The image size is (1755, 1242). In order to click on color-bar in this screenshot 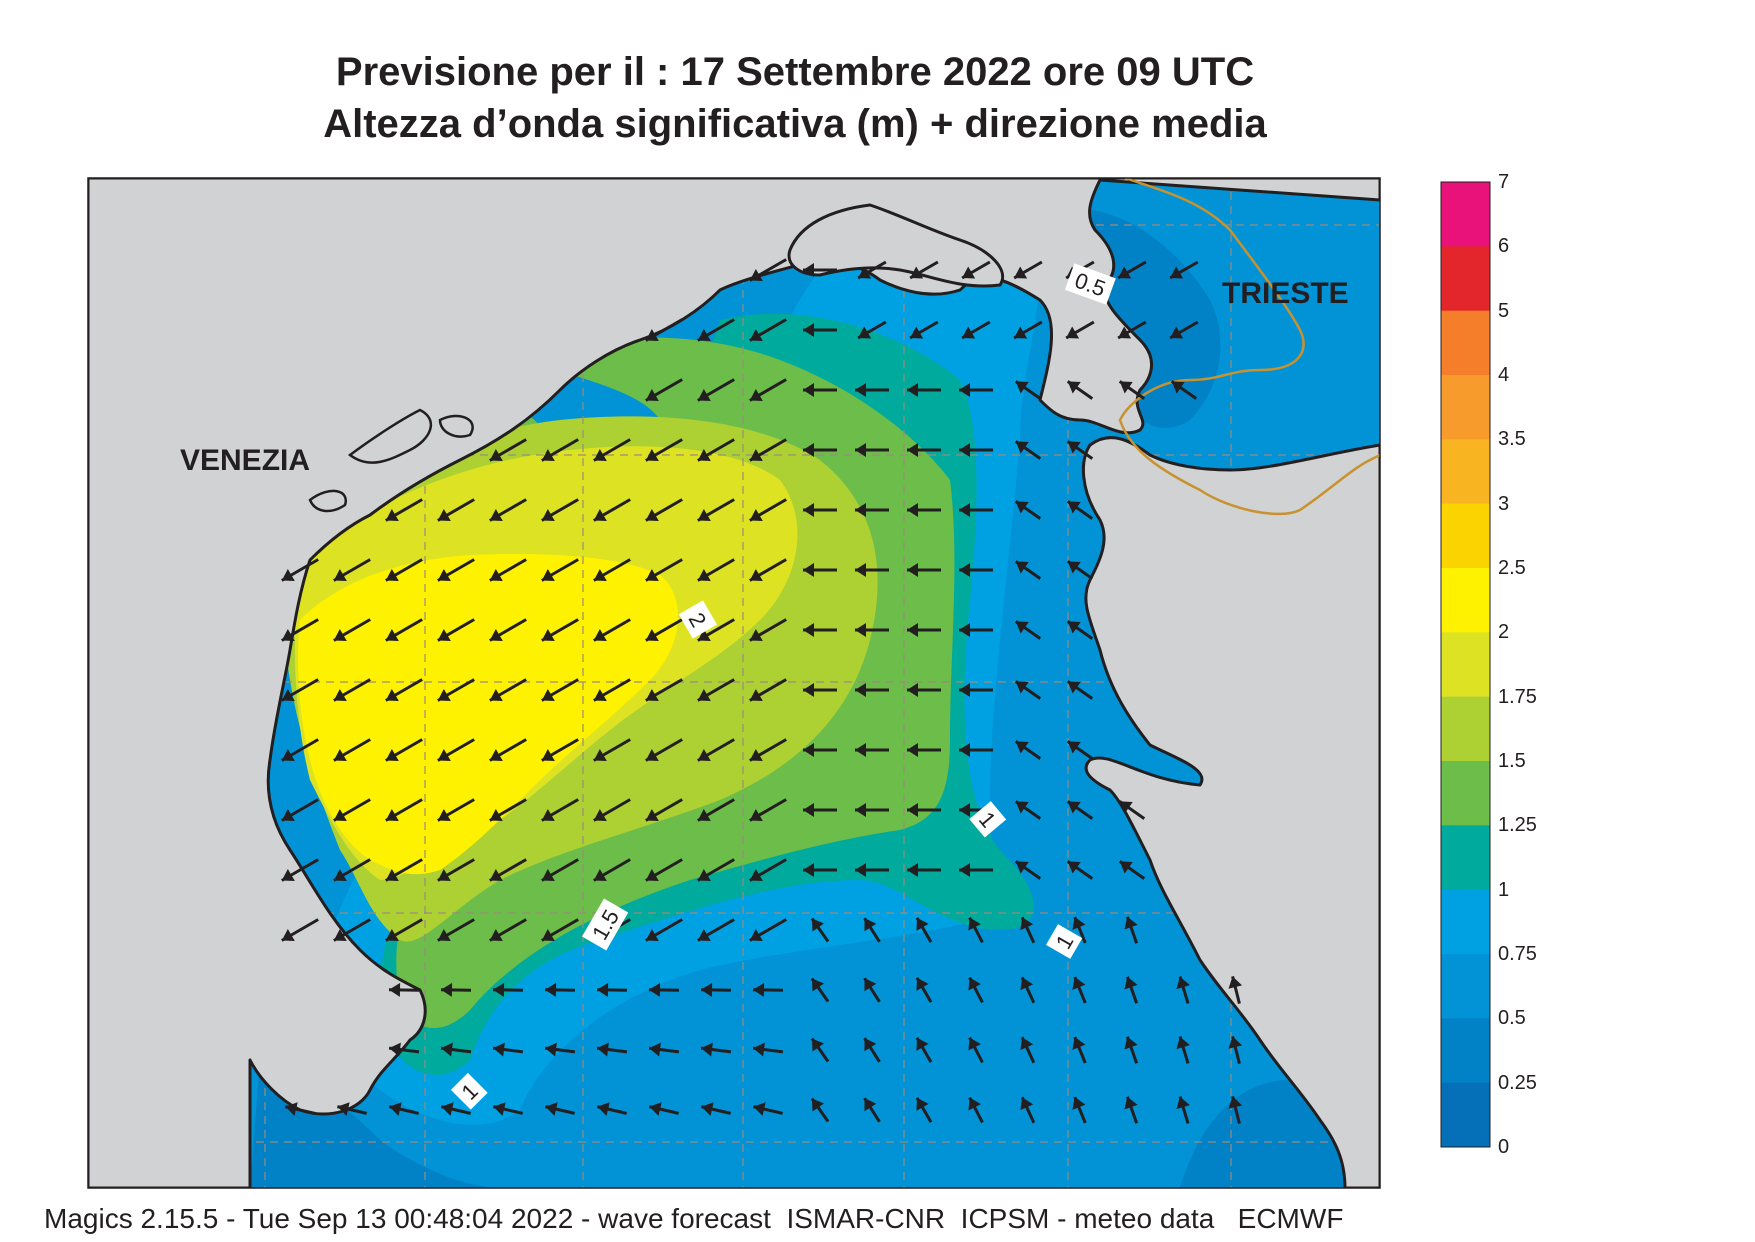, I will do `click(1465, 664)`.